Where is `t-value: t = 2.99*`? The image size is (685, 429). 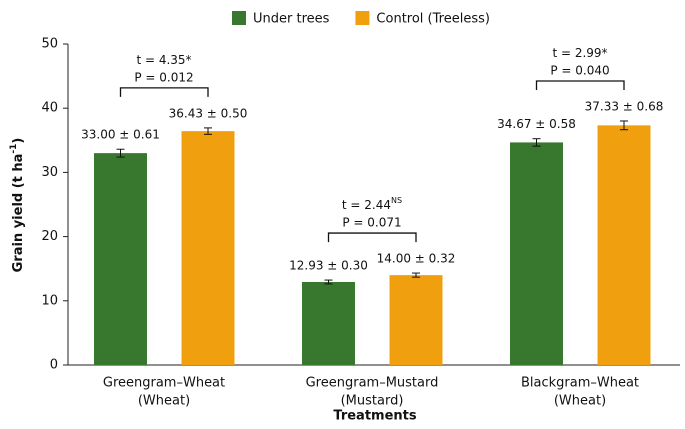
t-value: t = 2.99* is located at coordinates (579, 52).